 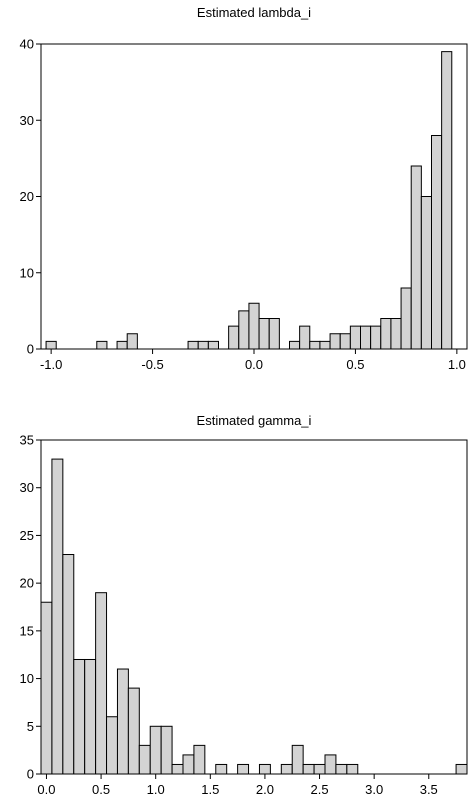 What do you see at coordinates (374, 789) in the screenshot?
I see `x-tick-label: 3.0` at bounding box center [374, 789].